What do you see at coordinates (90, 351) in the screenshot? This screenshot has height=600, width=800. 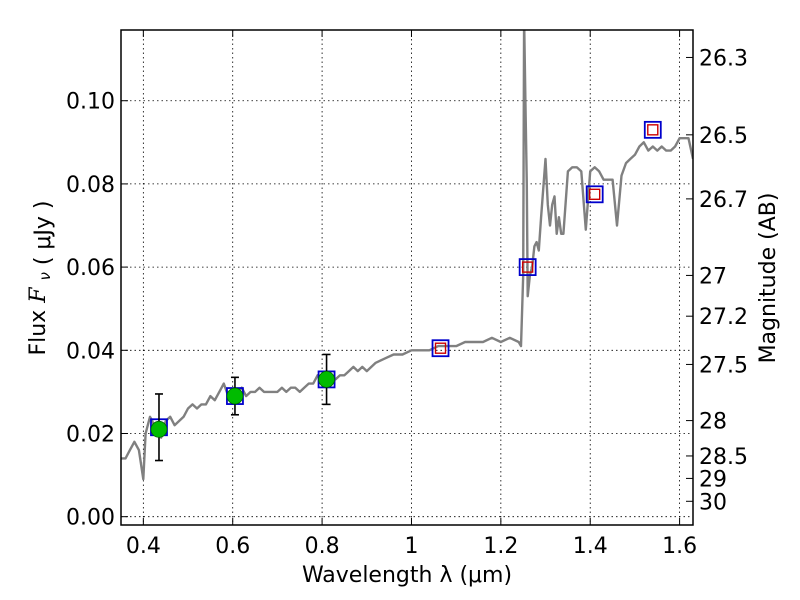 I see `y-tick-label: 0.04` at bounding box center [90, 351].